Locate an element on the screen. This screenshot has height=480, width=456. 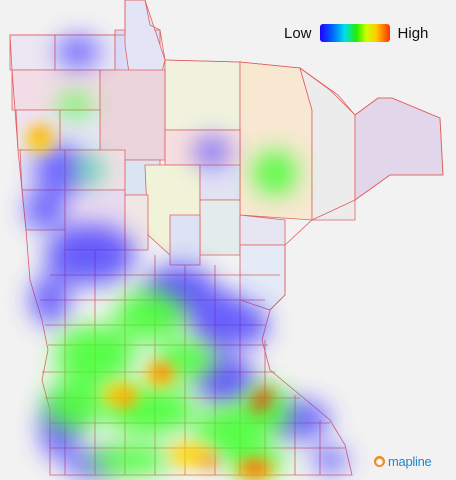
legend: Low High is located at coordinates (356, 33).